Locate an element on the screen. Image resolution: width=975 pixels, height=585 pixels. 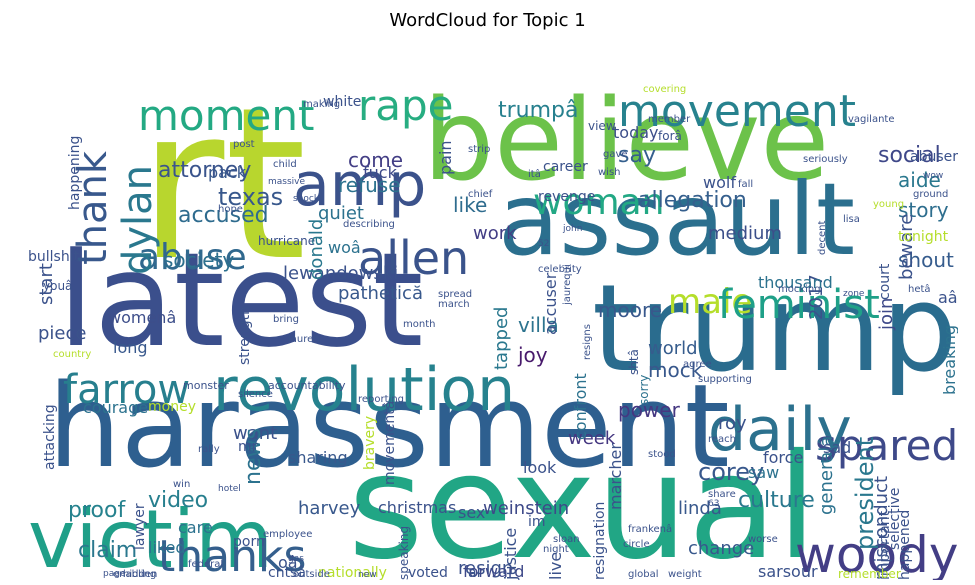
word-154: describing is located at coordinates (369, 224).